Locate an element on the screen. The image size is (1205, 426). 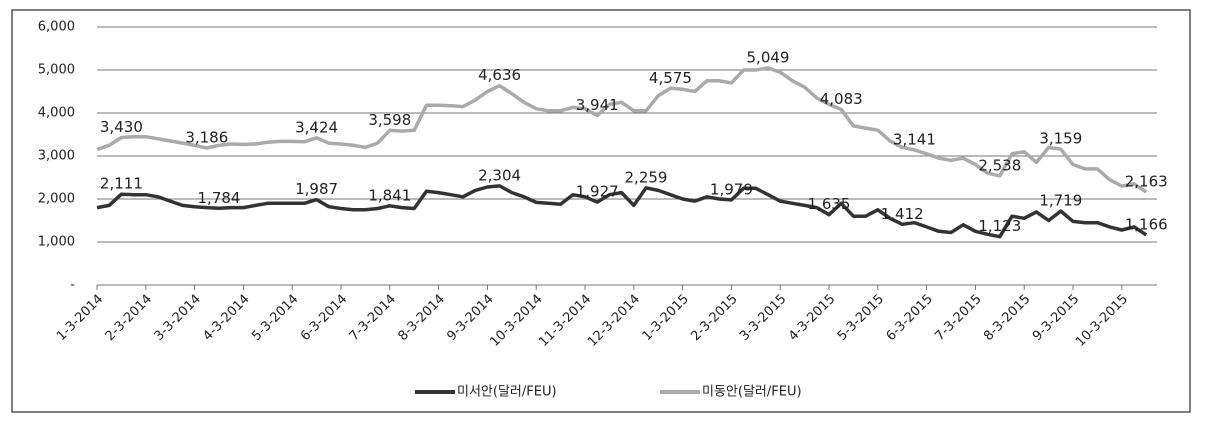
x-tick-label: 4-3-2015 is located at coordinates (812, 318).